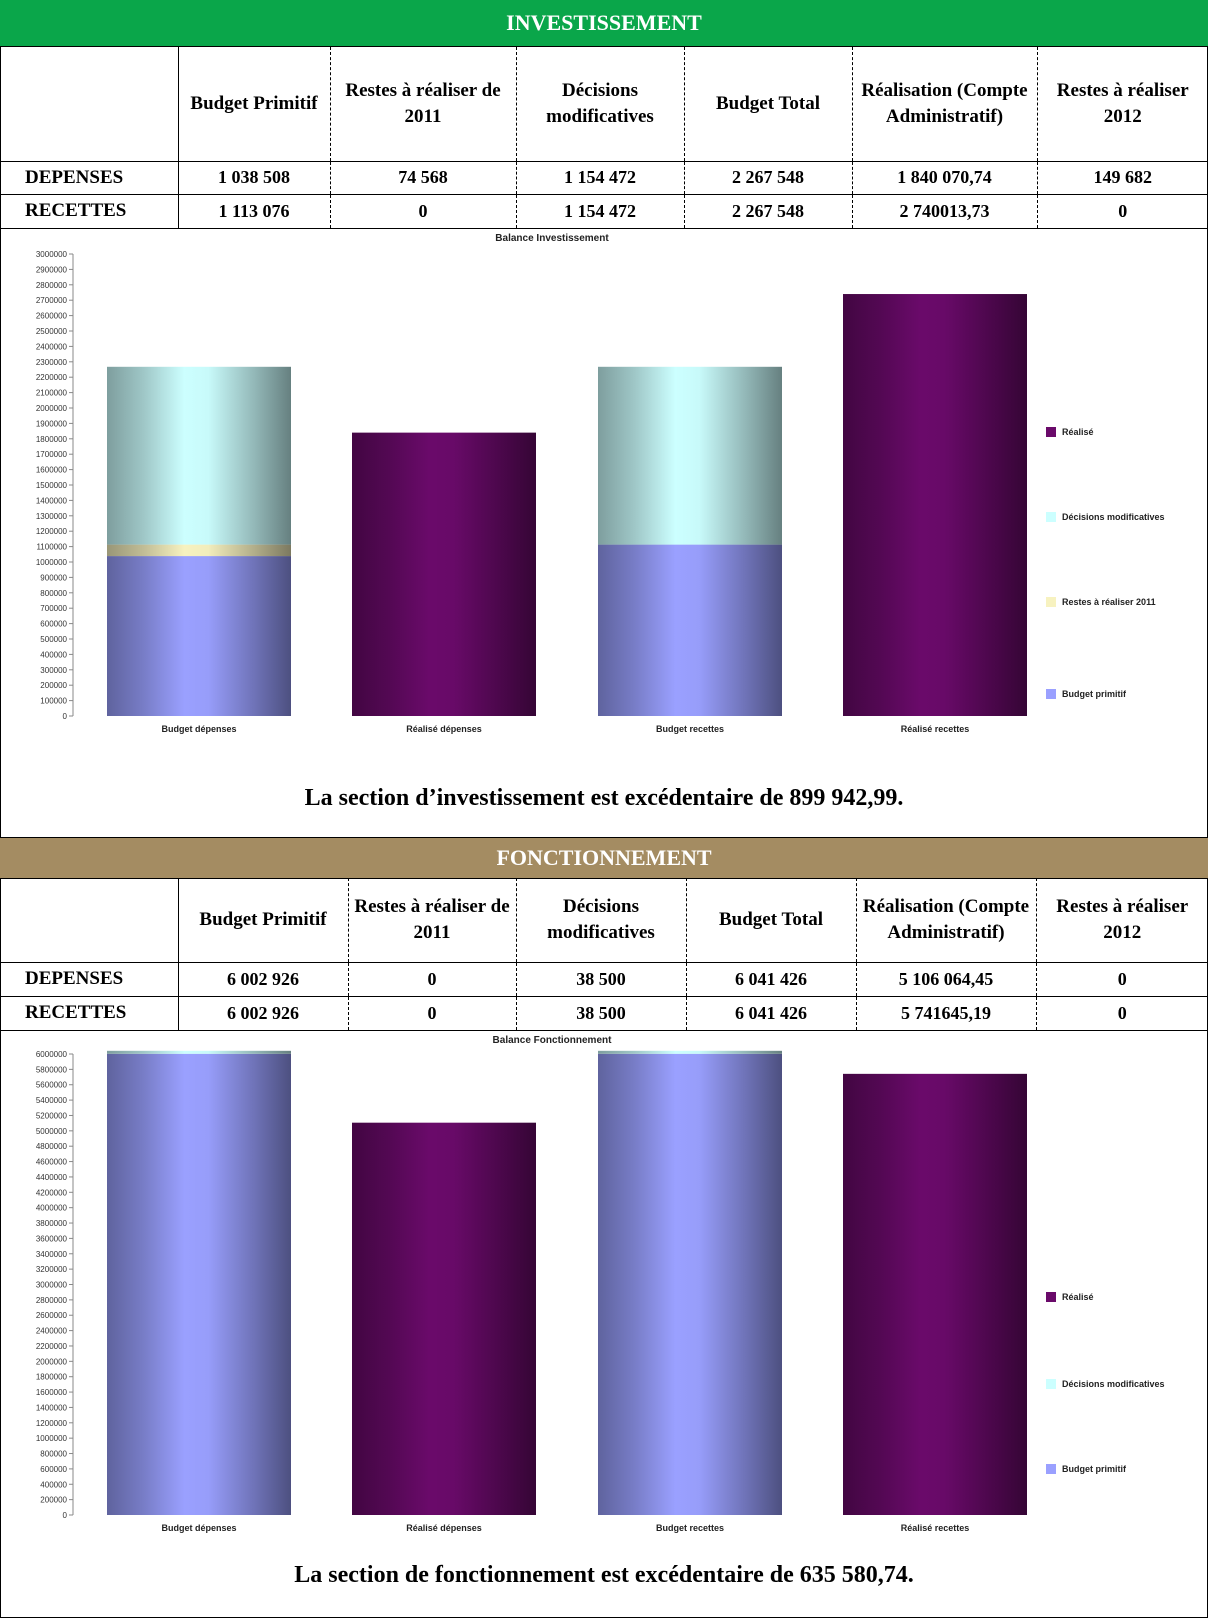 The image size is (1208, 1618). What do you see at coordinates (599, 178) in the screenshot?
I see `table-cell: 1 154 472` at bounding box center [599, 178].